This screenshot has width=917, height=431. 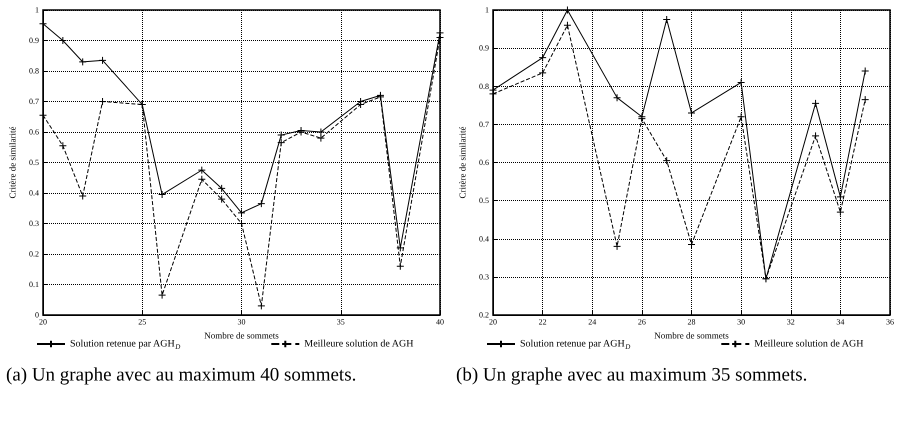 What do you see at coordinates (890, 322) in the screenshot?
I see `x-tick-label: 36` at bounding box center [890, 322].